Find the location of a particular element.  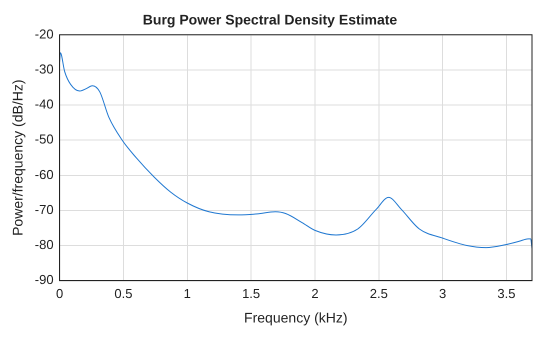

y-tick-label: -50 is located at coordinates (44, 139).